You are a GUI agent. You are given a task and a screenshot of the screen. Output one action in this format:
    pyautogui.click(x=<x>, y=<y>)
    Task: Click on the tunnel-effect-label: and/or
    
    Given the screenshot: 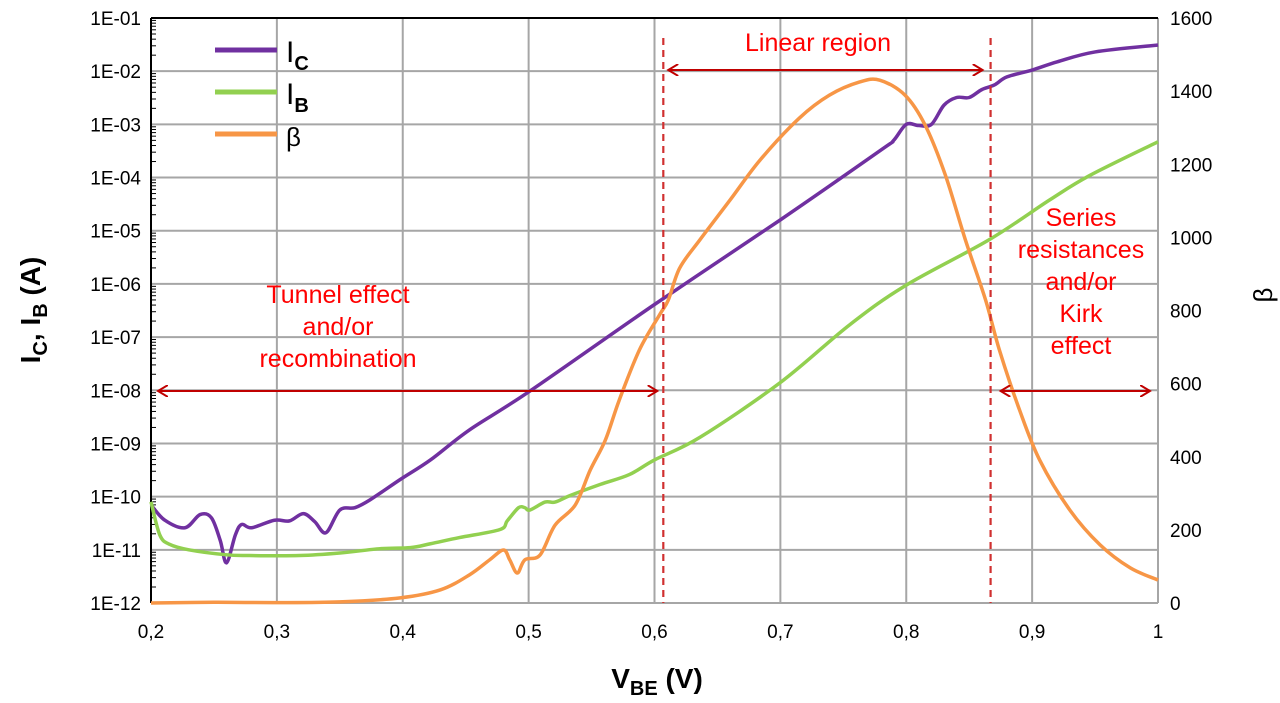 What is the action you would take?
    pyautogui.click(x=338, y=327)
    